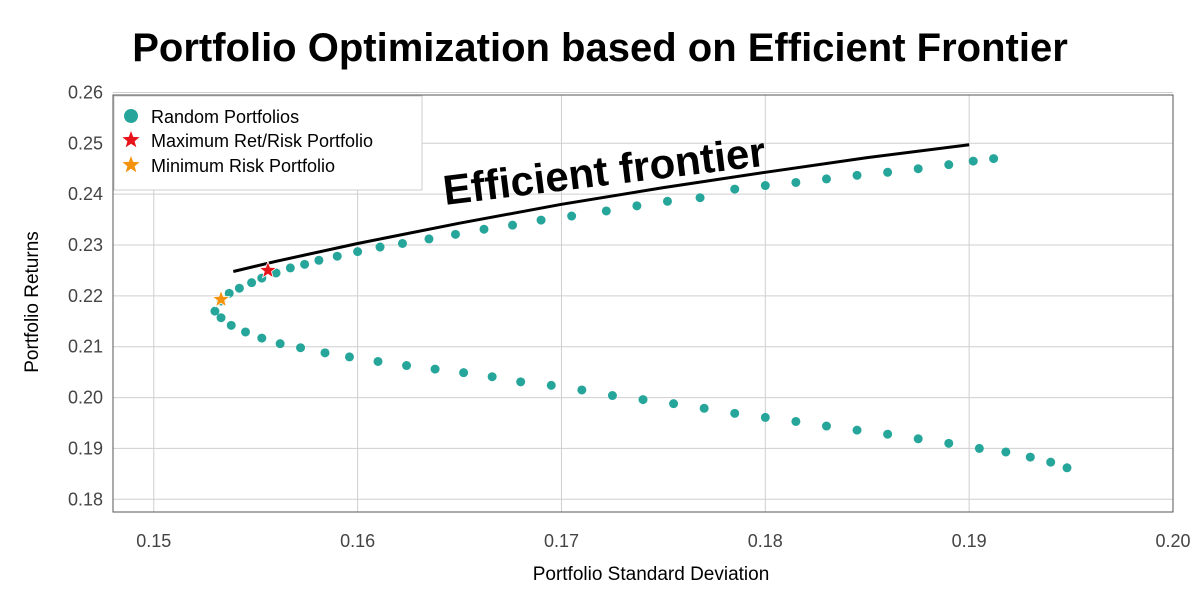 This screenshot has height=615, width=1200. What do you see at coordinates (85, 143) in the screenshot?
I see `y-tick-label: 0.25` at bounding box center [85, 143].